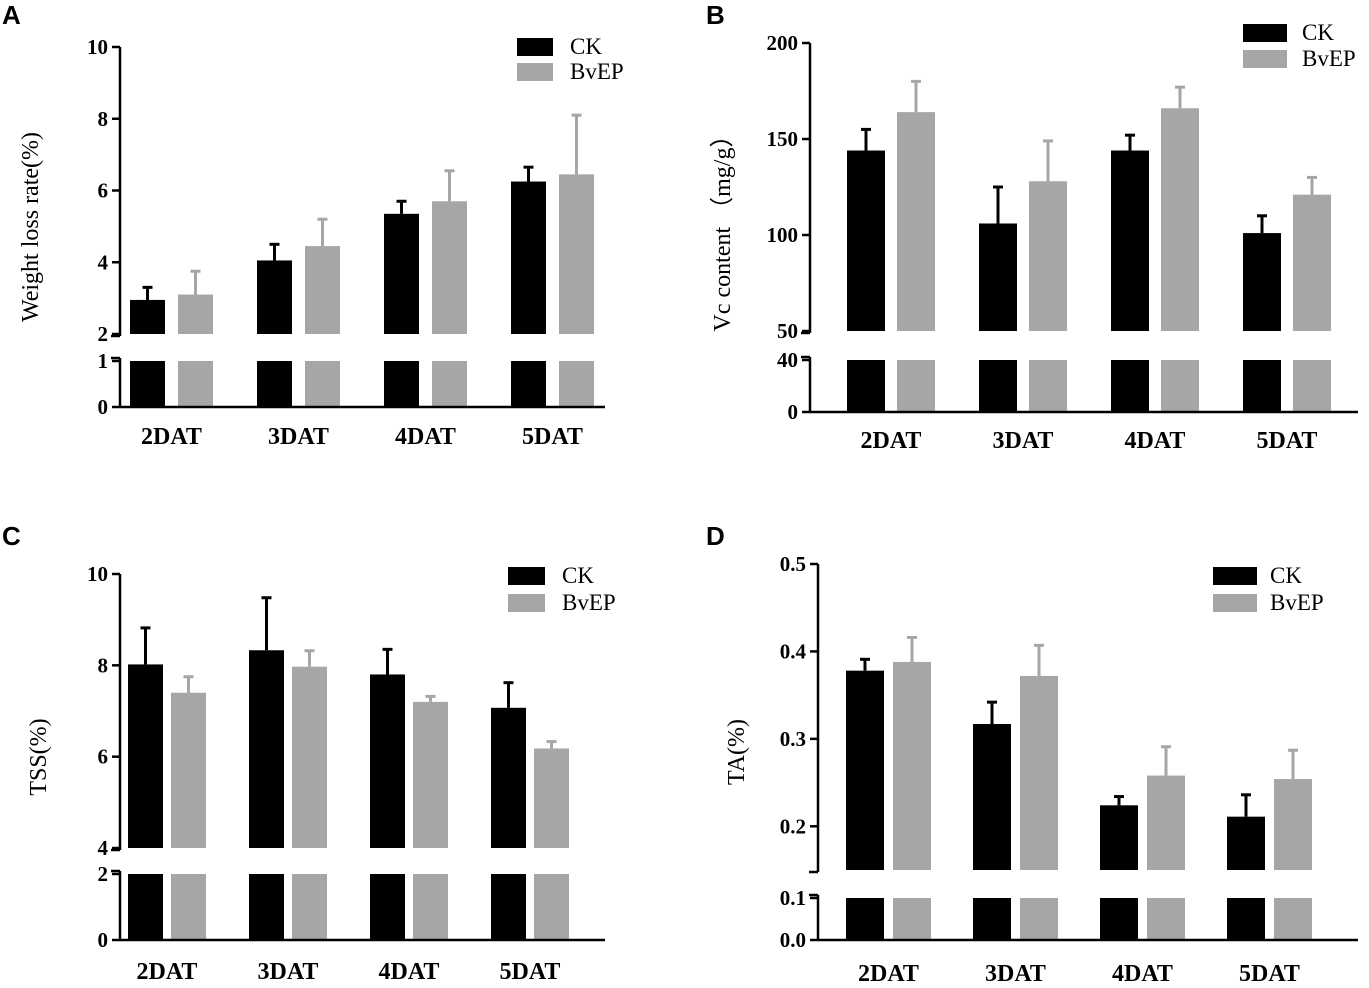 Image resolution: width=1369 pixels, height=988 pixels. Describe the element at coordinates (103, 361) in the screenshot. I see `y-tick-label: 1` at that location.